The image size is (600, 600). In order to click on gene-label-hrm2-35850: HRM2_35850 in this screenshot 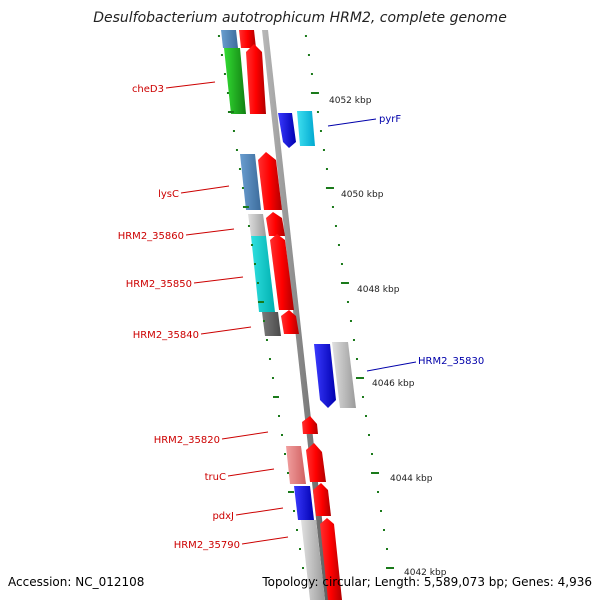, I will do `click(159, 284)`.